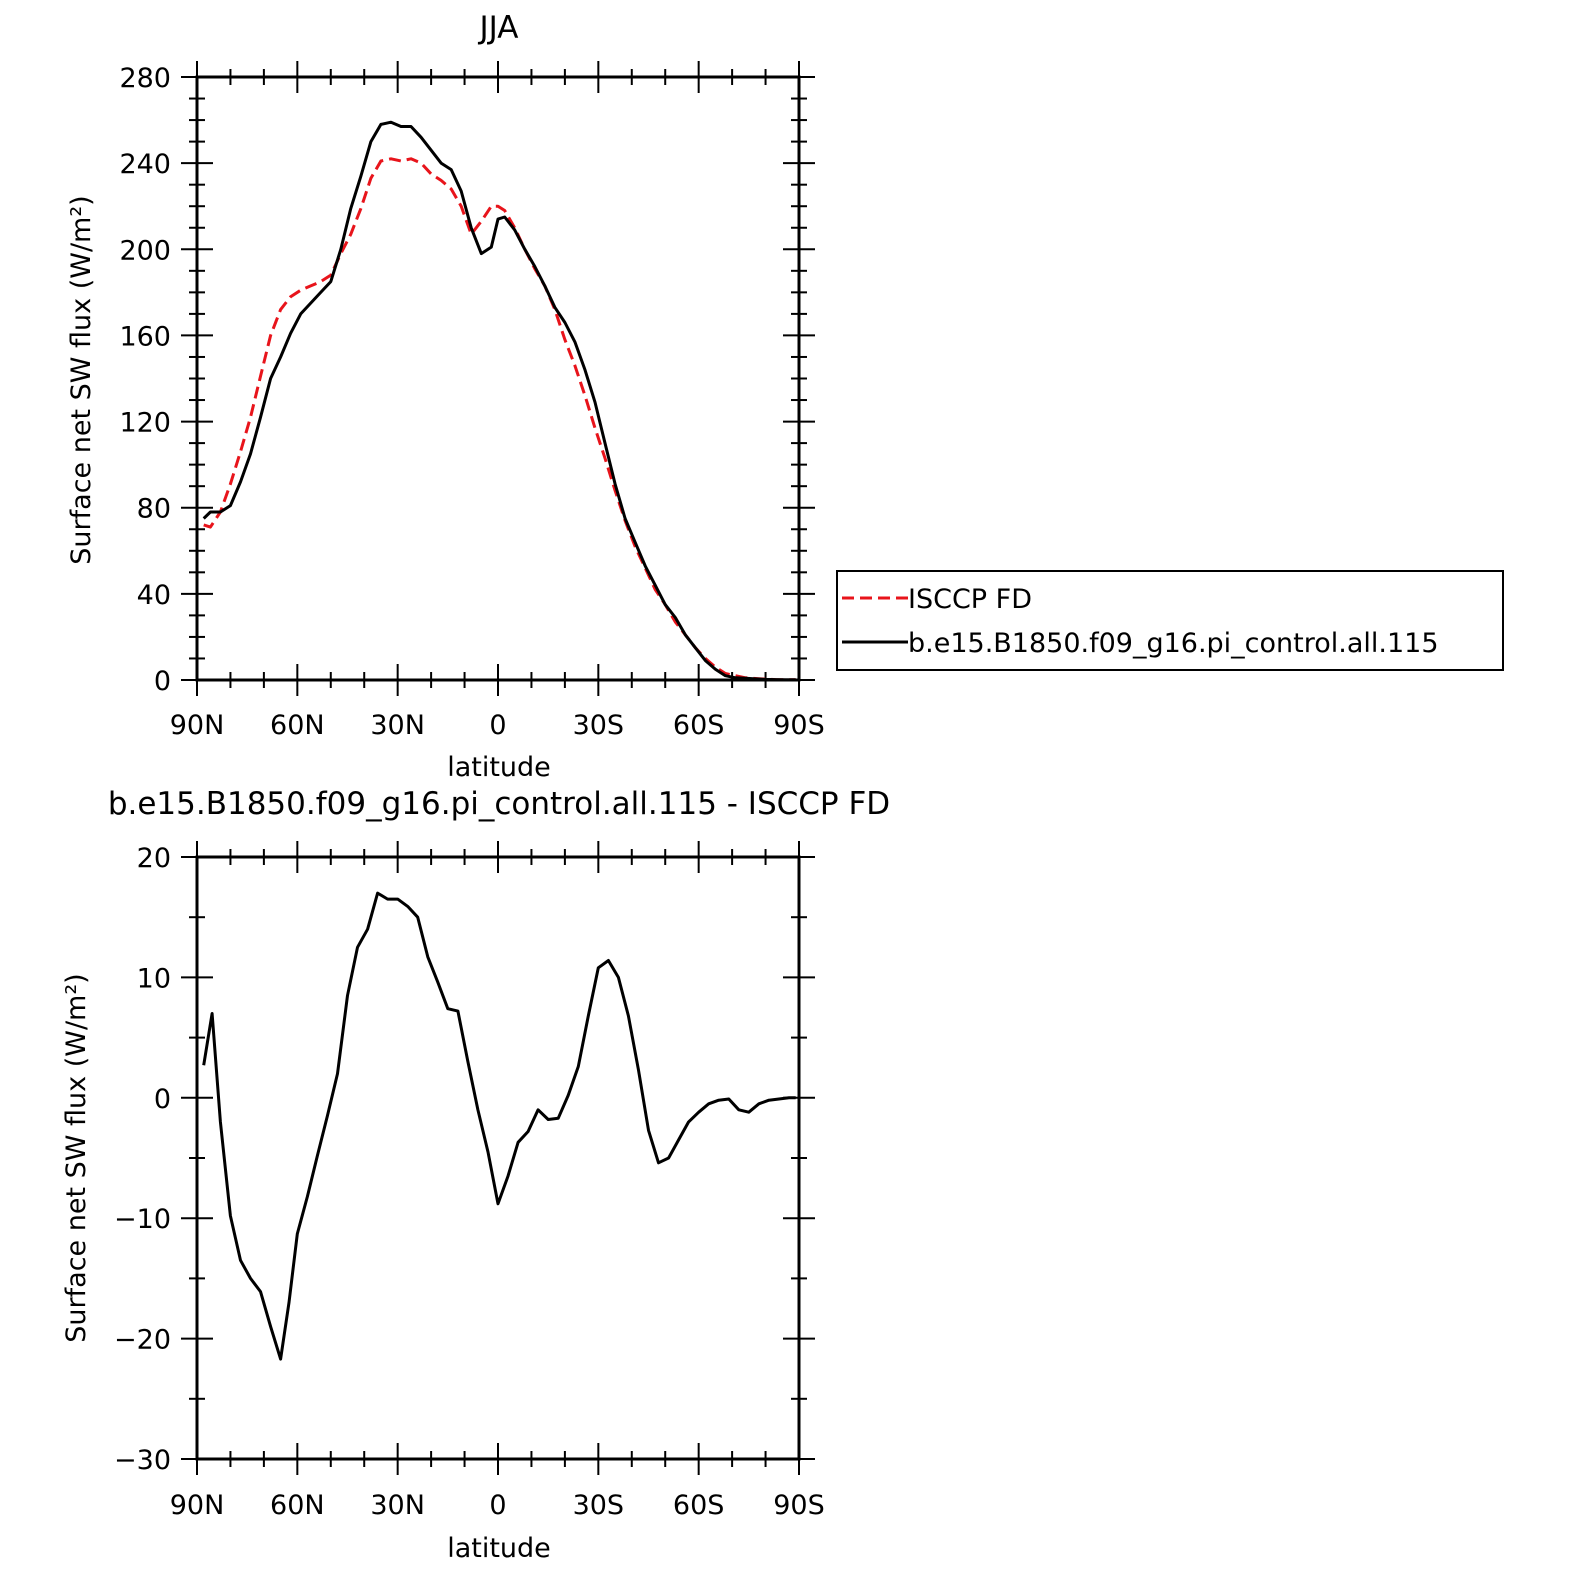  I want to click on top-y-tick-labels: 0 40 80 120 160 200 240 280, so click(145, 380).